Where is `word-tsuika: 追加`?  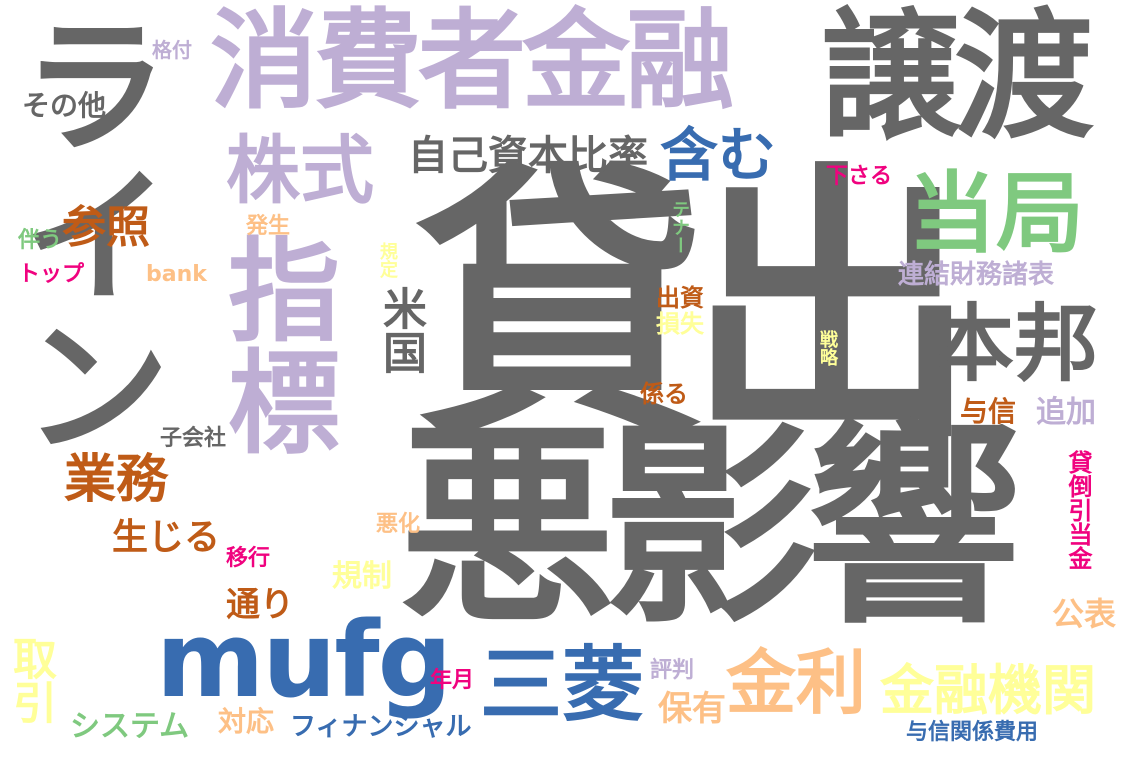 word-tsuika: 追加 is located at coordinates (1066, 412).